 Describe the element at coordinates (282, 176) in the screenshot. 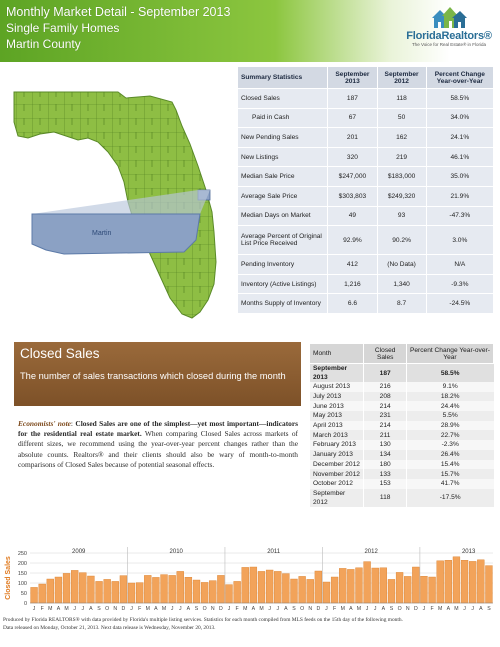

I see `stat-label: Median Sale Price` at that location.